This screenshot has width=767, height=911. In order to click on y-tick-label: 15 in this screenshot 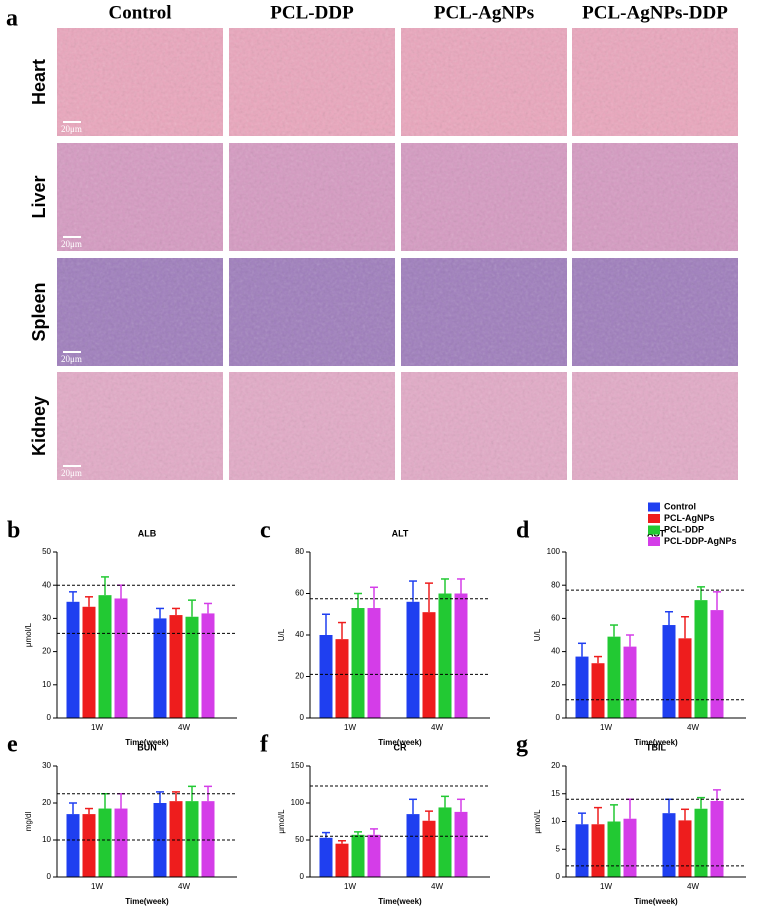, I will do `click(555, 793)`.